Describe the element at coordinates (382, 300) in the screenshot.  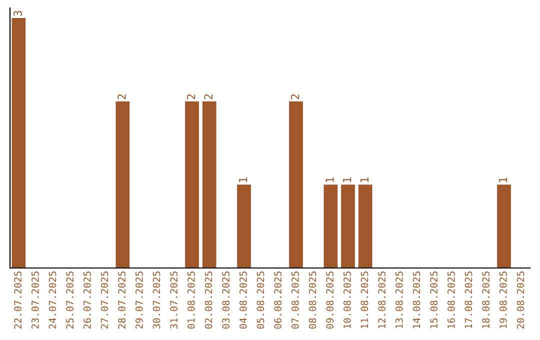
I see `x-tick-label: 12.08.2025` at that location.